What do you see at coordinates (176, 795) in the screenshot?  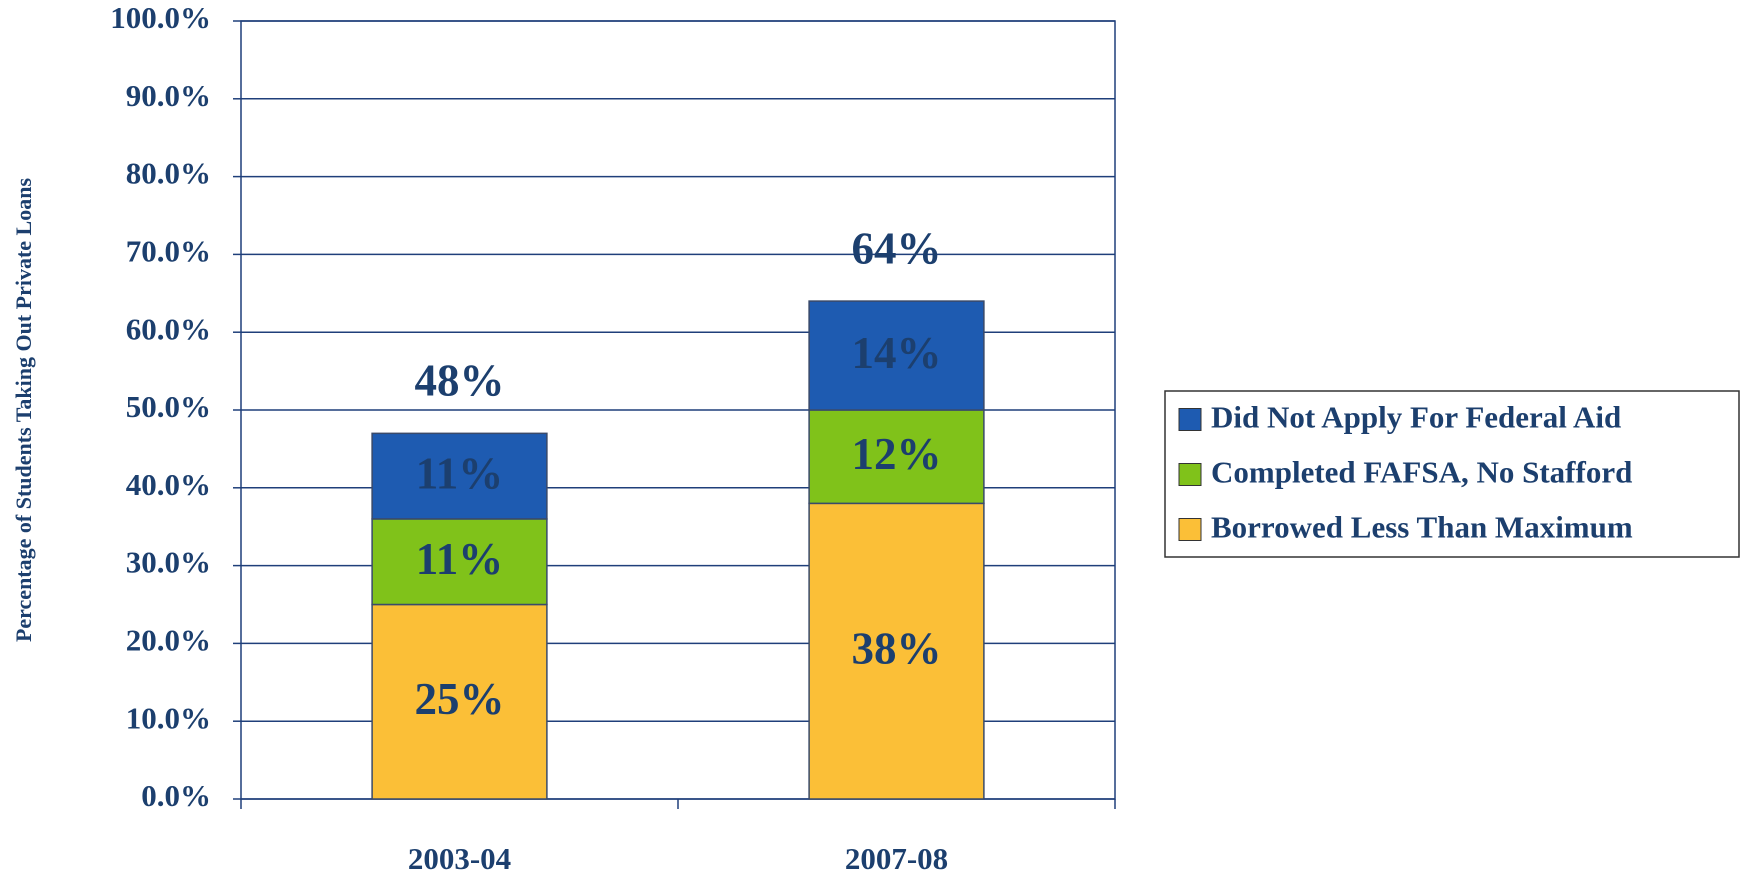 I see `y-tick-label: 0.0%` at bounding box center [176, 795].